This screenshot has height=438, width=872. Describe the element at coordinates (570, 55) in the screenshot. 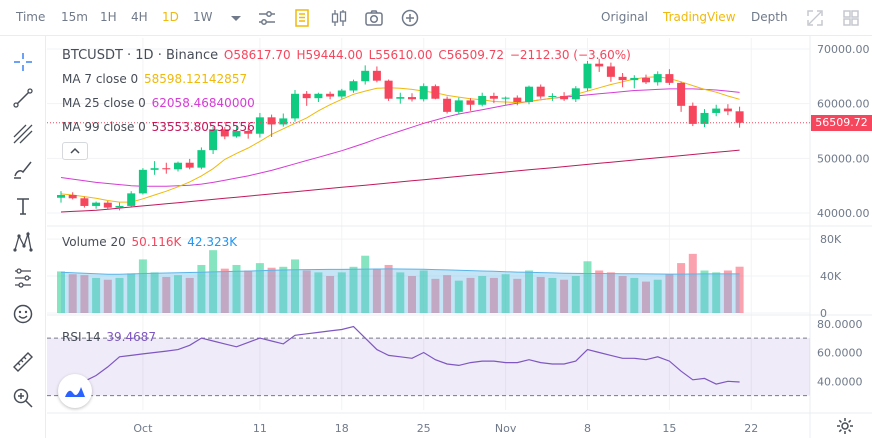

I see `change-value: −2112.30 (−3.60%)` at that location.